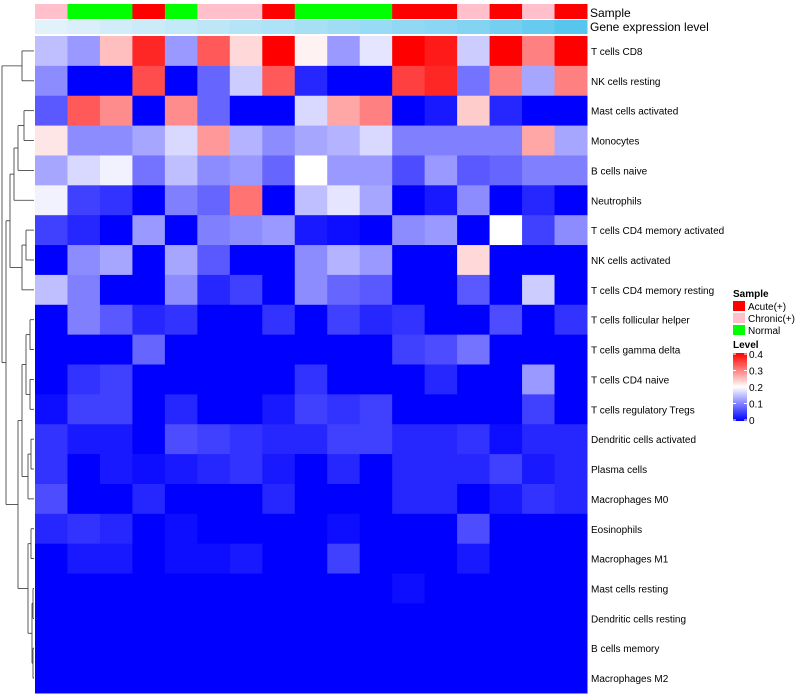 Image resolution: width=800 pixels, height=700 pixels. I want to click on row-label: NK cells activated, so click(630, 261).